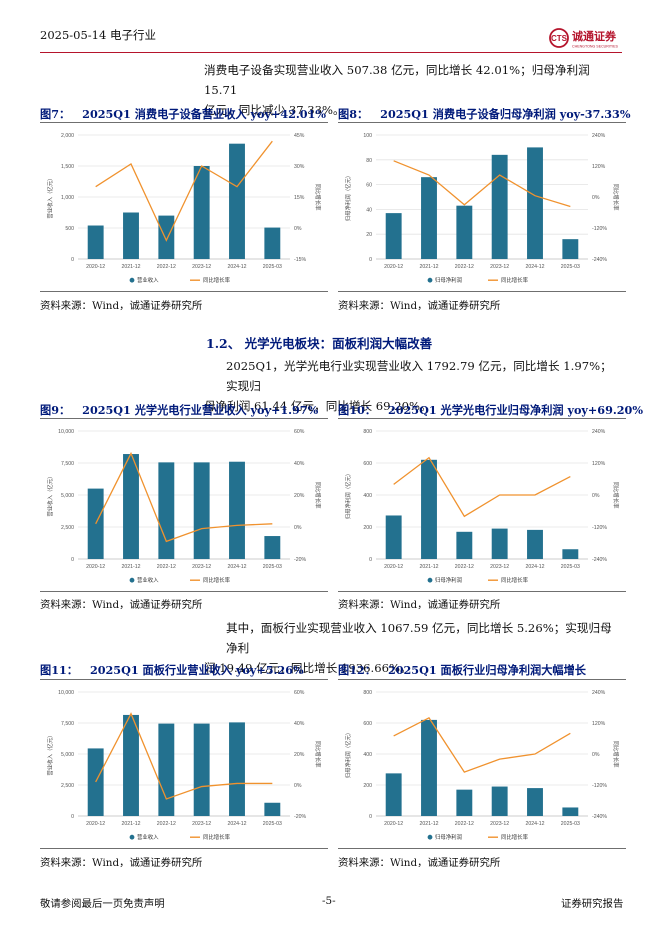  I want to click on fig9-title: 图9： 2025Q1 光学光电行业营业收入 yoy+1.97%, so click(179, 410).